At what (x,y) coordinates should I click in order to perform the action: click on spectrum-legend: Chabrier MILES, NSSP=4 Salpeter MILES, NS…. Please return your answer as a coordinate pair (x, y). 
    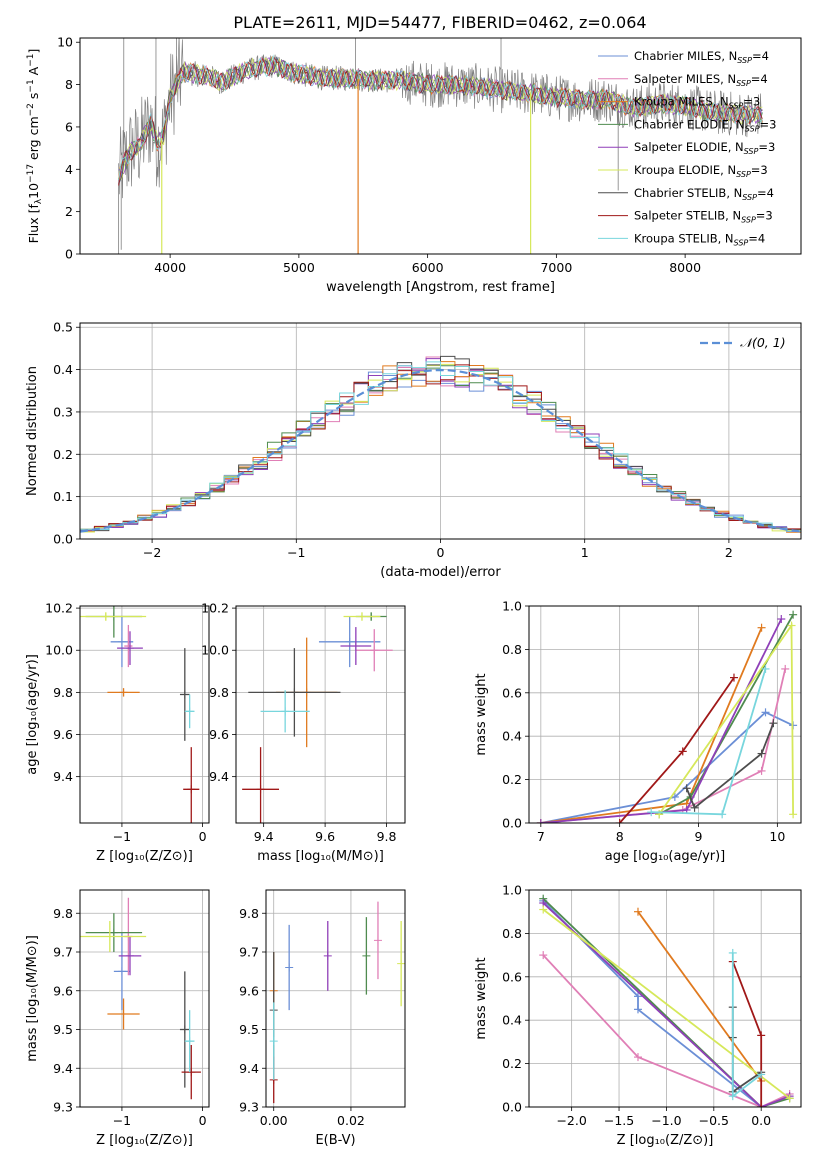
    Looking at the image, I should click on (687, 148).